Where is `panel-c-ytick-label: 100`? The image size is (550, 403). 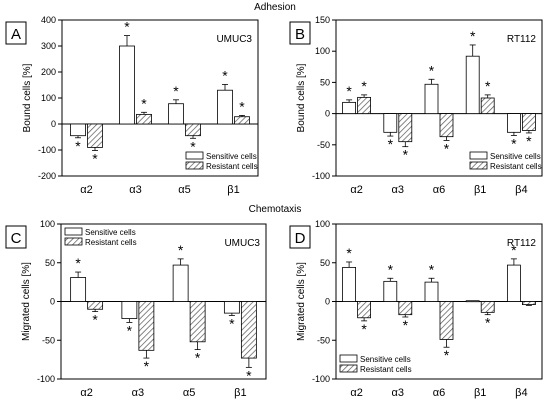 panel-c-ytick-label: 100 is located at coordinates (47, 224).